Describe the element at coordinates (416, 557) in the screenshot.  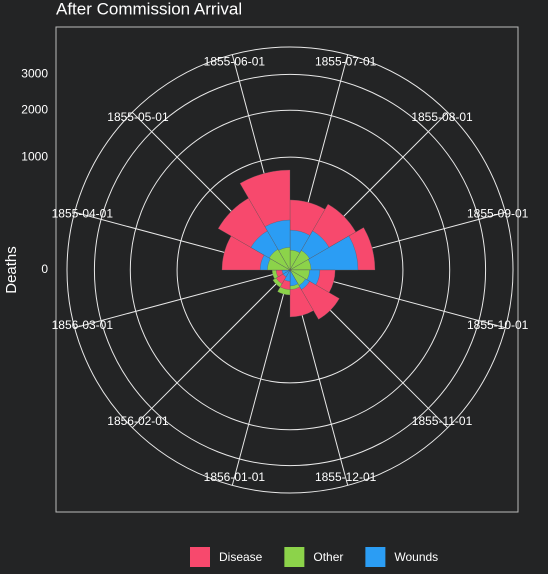
I see `legend-label: Wounds` at that location.